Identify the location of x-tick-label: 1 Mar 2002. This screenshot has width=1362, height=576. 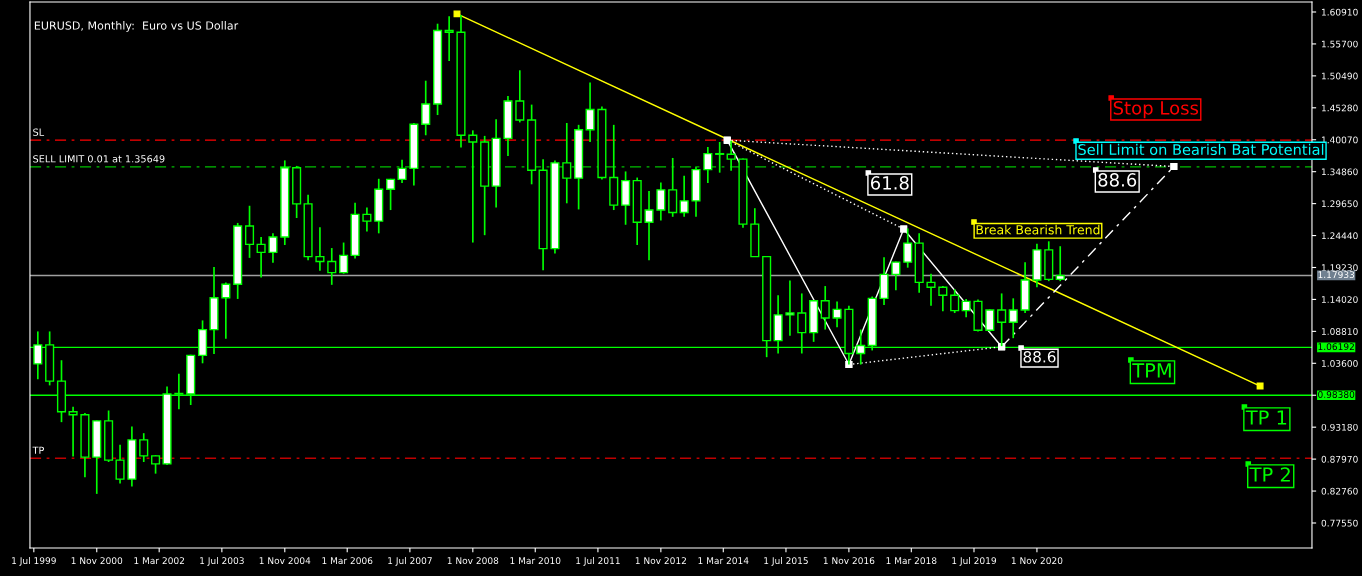
(159, 561).